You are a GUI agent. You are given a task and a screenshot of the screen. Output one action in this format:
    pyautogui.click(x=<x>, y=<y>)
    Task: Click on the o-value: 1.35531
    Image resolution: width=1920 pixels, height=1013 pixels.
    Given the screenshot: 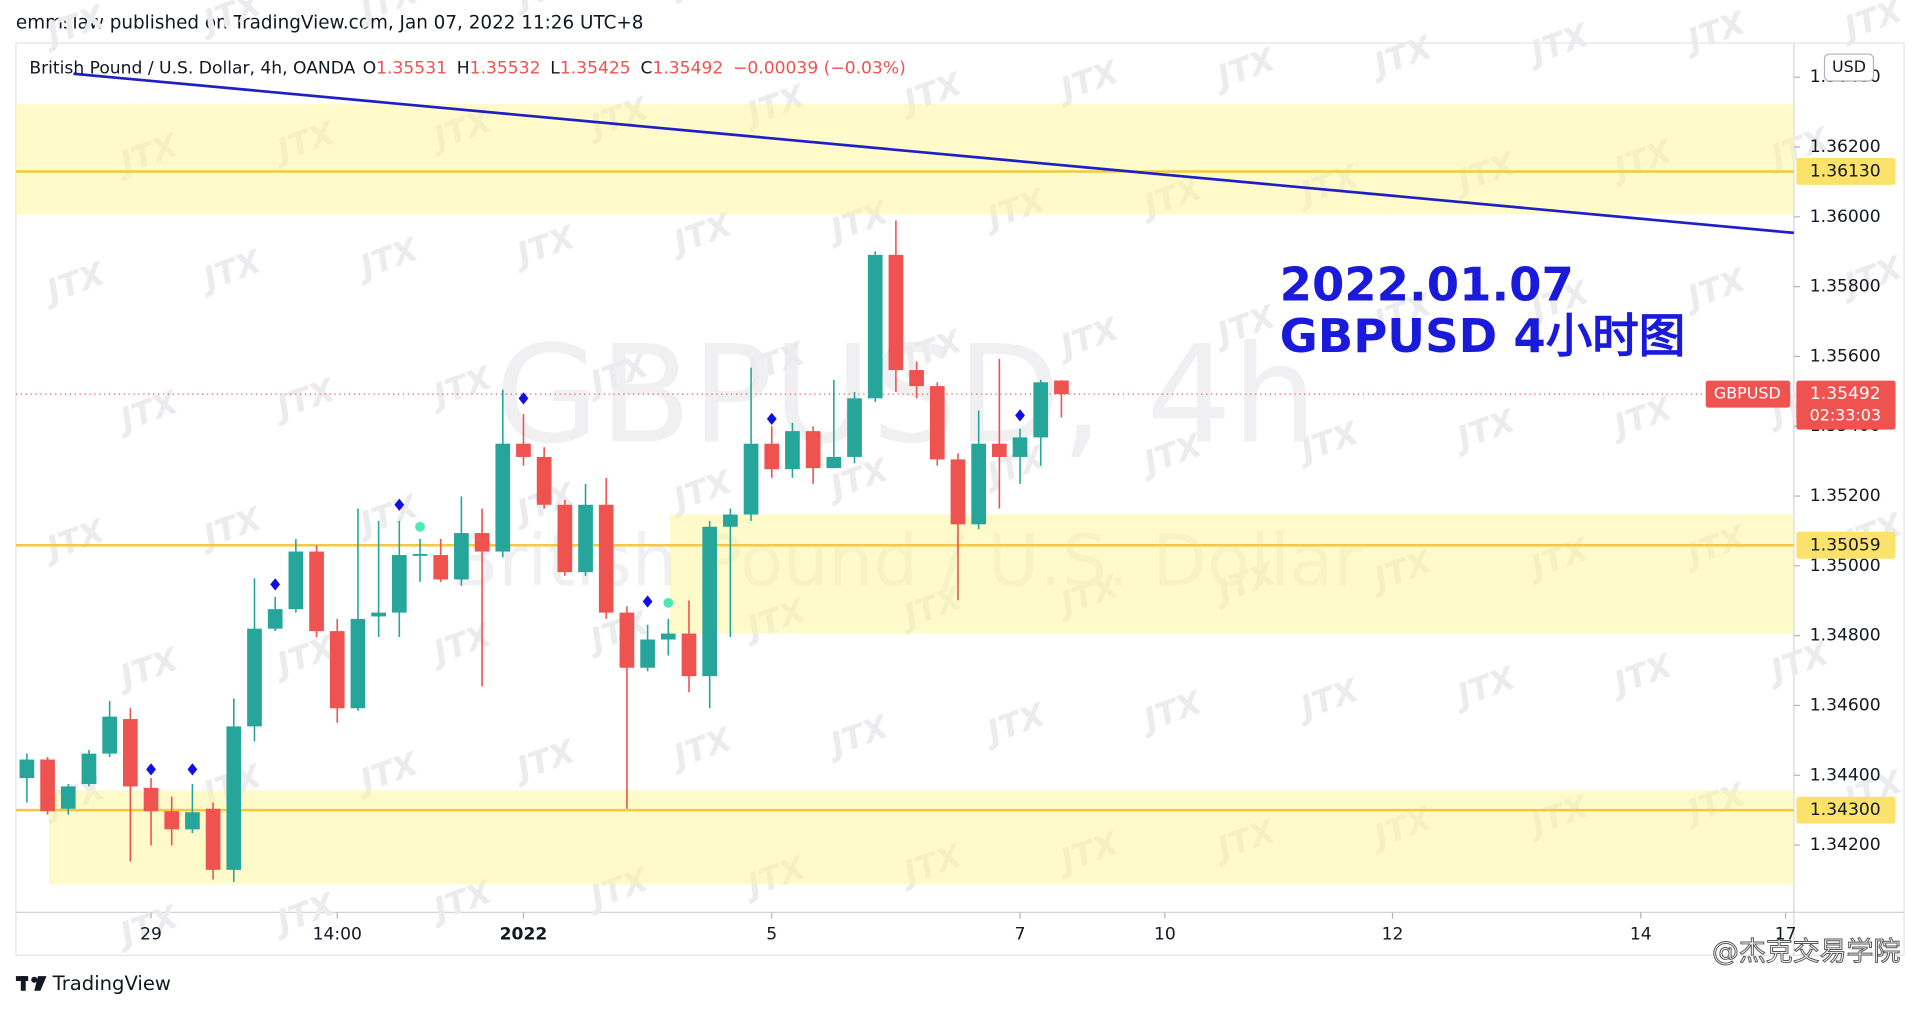 What is the action you would take?
    pyautogui.click(x=411, y=69)
    